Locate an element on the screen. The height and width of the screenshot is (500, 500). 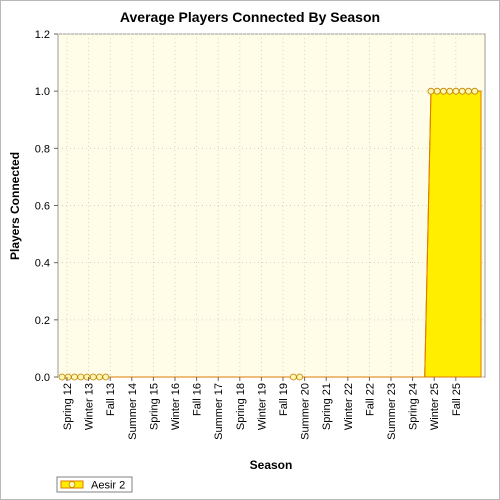
y-axis-ticks: 0.0 0.2 0.4 0.6 0.8 1.0 1.2 is located at coordinates (46, 206).